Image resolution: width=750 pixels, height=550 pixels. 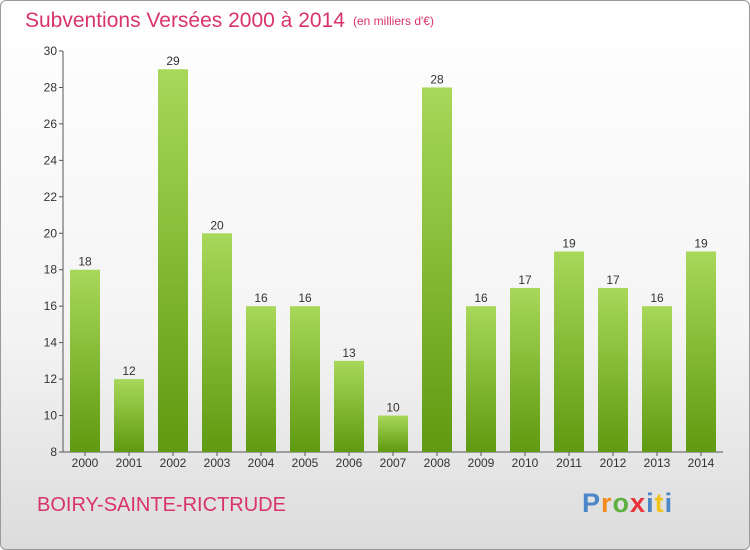 What do you see at coordinates (701, 244) in the screenshot?
I see `data-label-2014: 19` at bounding box center [701, 244].